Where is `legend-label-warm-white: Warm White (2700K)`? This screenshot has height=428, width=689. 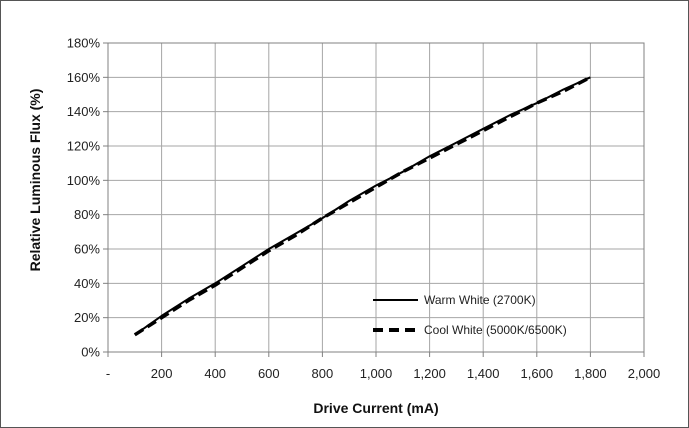
legend-label-warm-white: Warm White (2700K) is located at coordinates (480, 300).